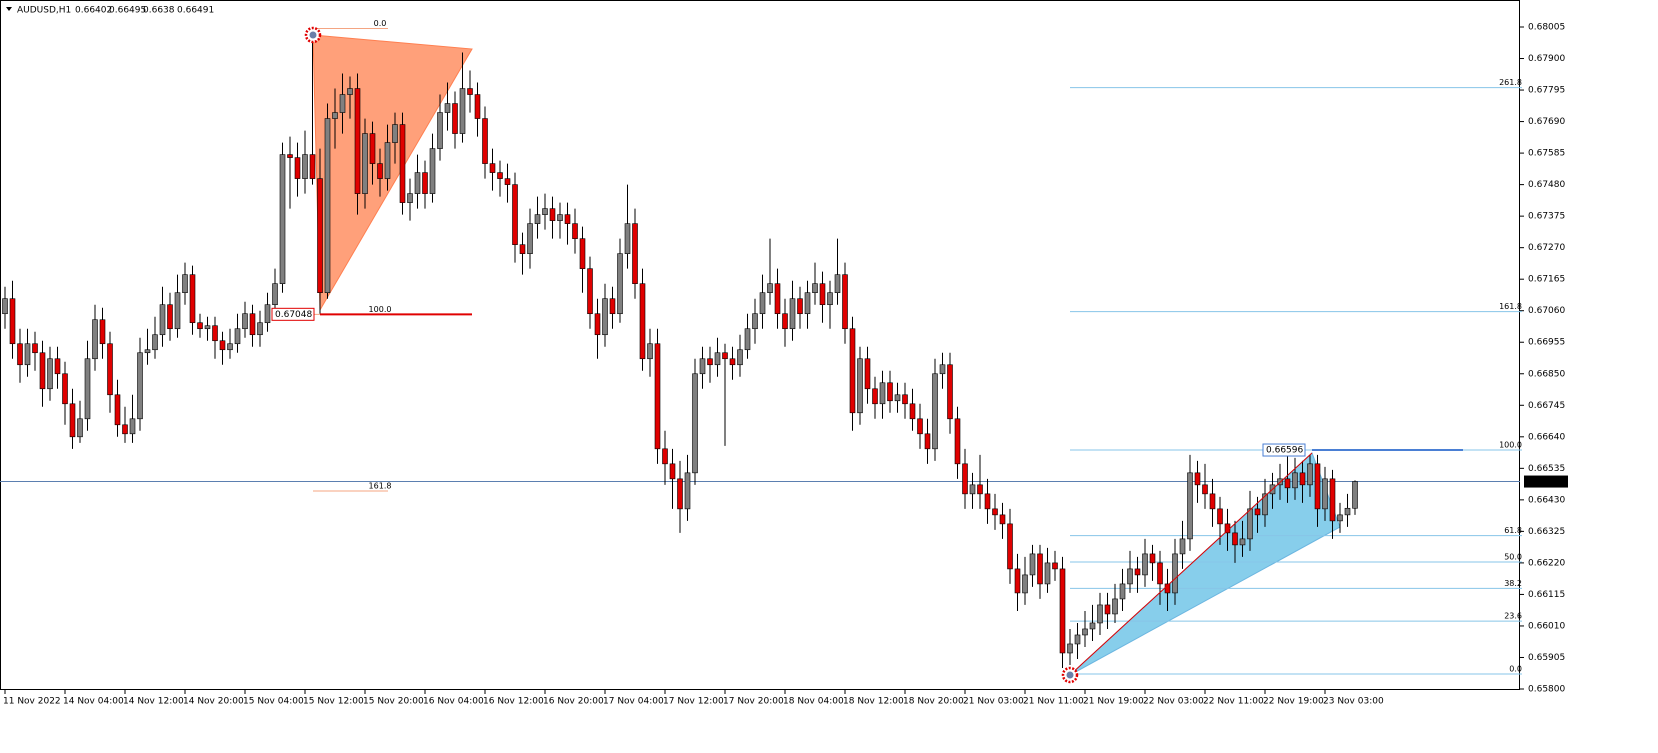  What do you see at coordinates (1546, 185) in the screenshot?
I see `y-tick-label: 0.67480` at bounding box center [1546, 185].